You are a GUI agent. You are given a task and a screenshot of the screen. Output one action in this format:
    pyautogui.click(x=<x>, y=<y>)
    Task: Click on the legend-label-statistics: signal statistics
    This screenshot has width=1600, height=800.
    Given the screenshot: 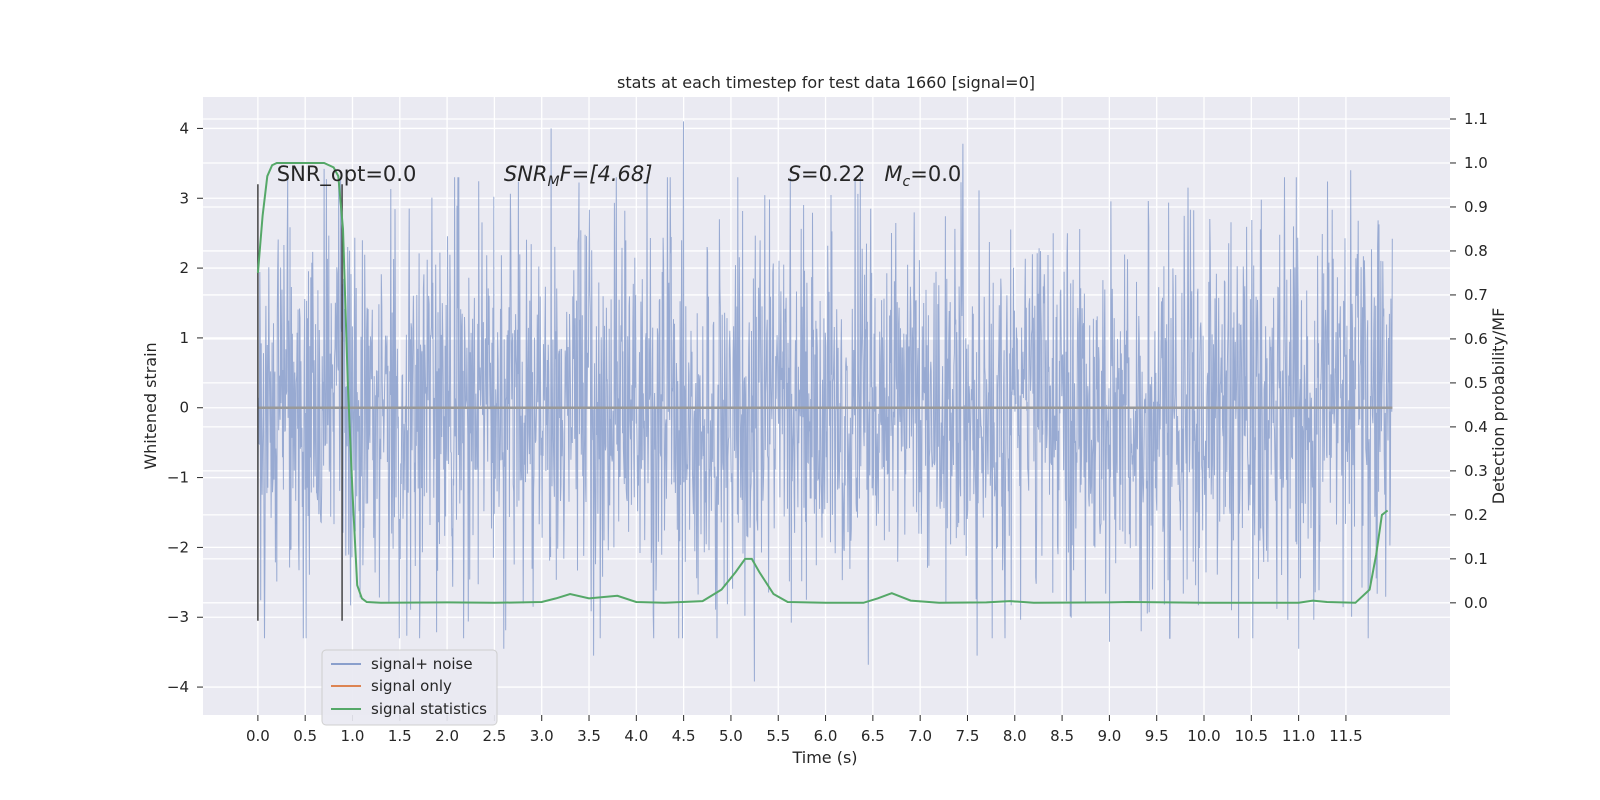 What is the action you would take?
    pyautogui.click(x=429, y=709)
    